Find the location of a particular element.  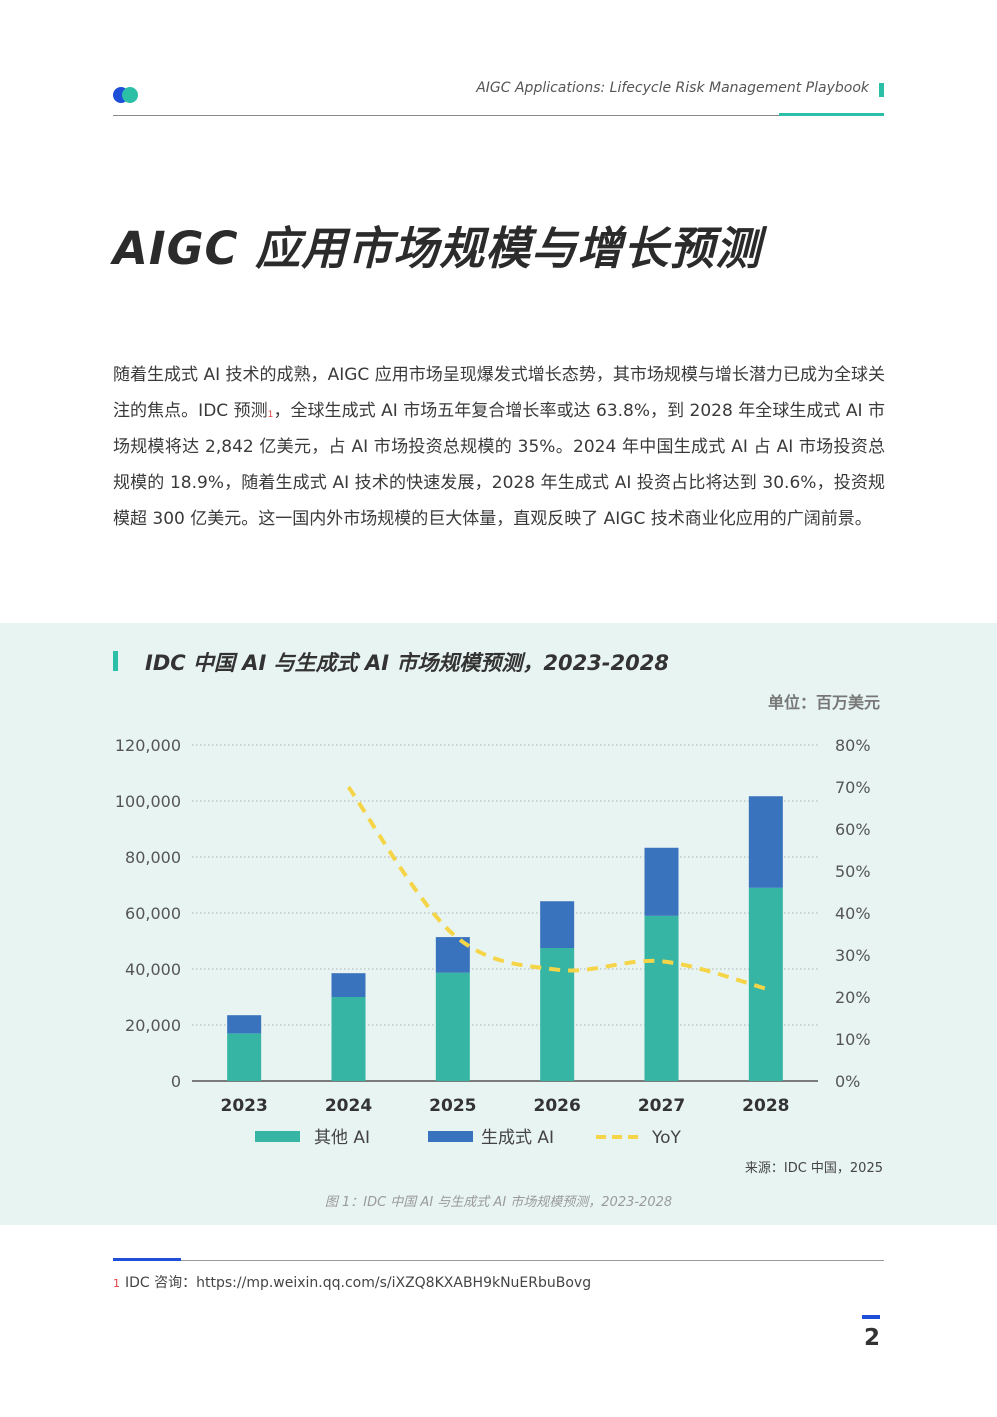

footnote-divider-accent is located at coordinates (147, 1259).